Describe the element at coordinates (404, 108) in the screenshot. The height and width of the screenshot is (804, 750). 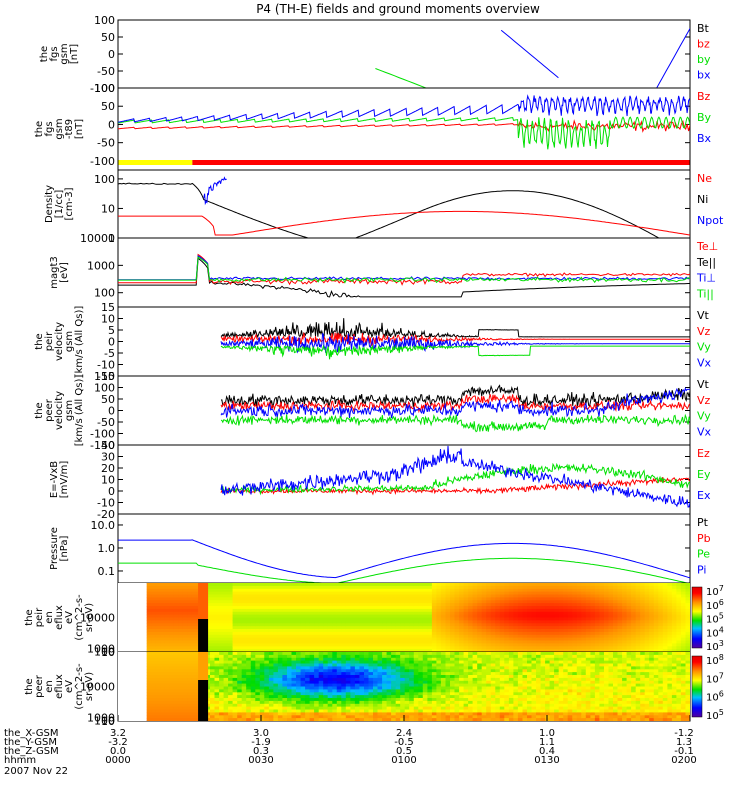
I see `series-Bx` at that location.